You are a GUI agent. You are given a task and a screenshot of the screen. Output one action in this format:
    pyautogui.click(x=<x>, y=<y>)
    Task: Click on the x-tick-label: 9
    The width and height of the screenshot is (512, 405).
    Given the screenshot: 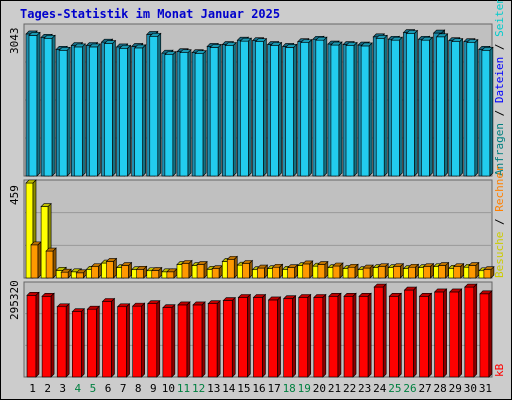 What is the action you would take?
    pyautogui.click(x=153, y=388)
    